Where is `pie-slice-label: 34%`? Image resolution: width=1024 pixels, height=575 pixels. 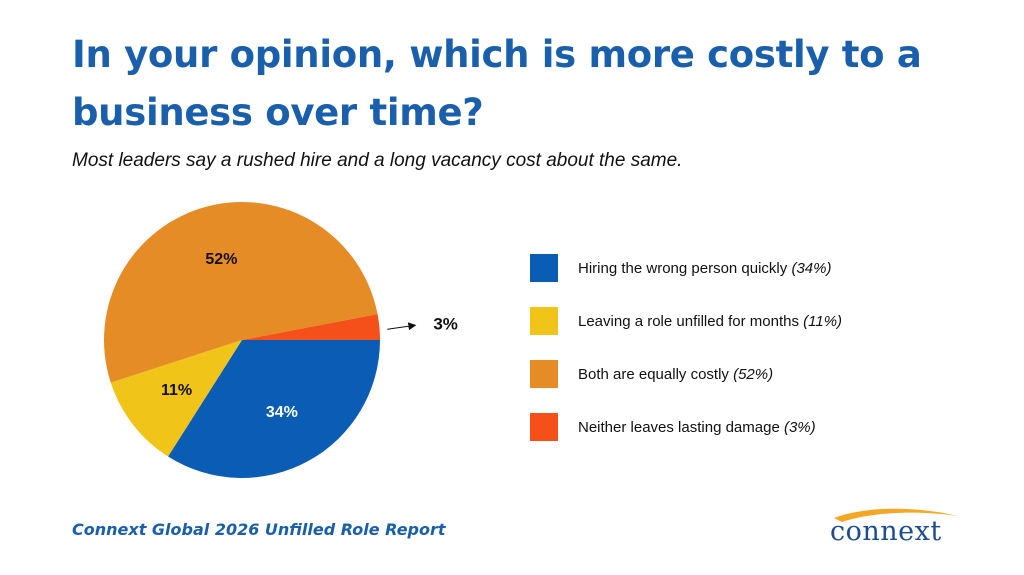
pie-slice-label: 34% is located at coordinates (282, 412).